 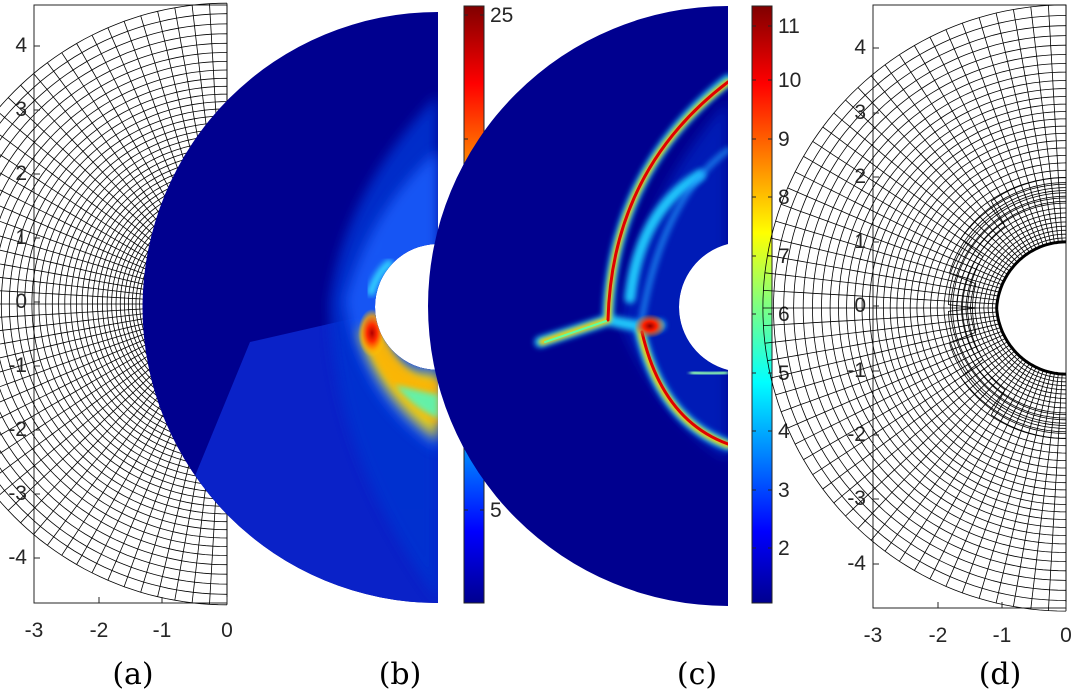 I want to click on panel-c-colorbar-label: 7, so click(x=784, y=256).